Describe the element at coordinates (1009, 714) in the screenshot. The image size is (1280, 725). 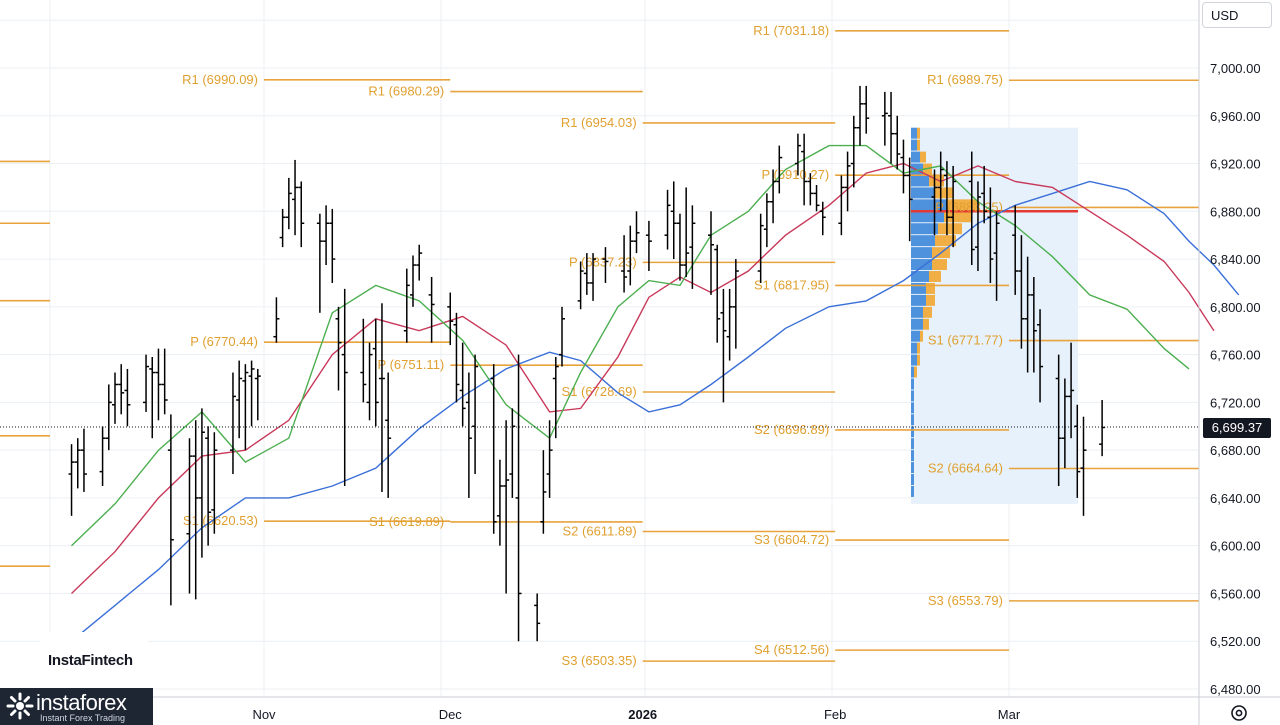
I see `x-tick-label-4: Mar` at that location.